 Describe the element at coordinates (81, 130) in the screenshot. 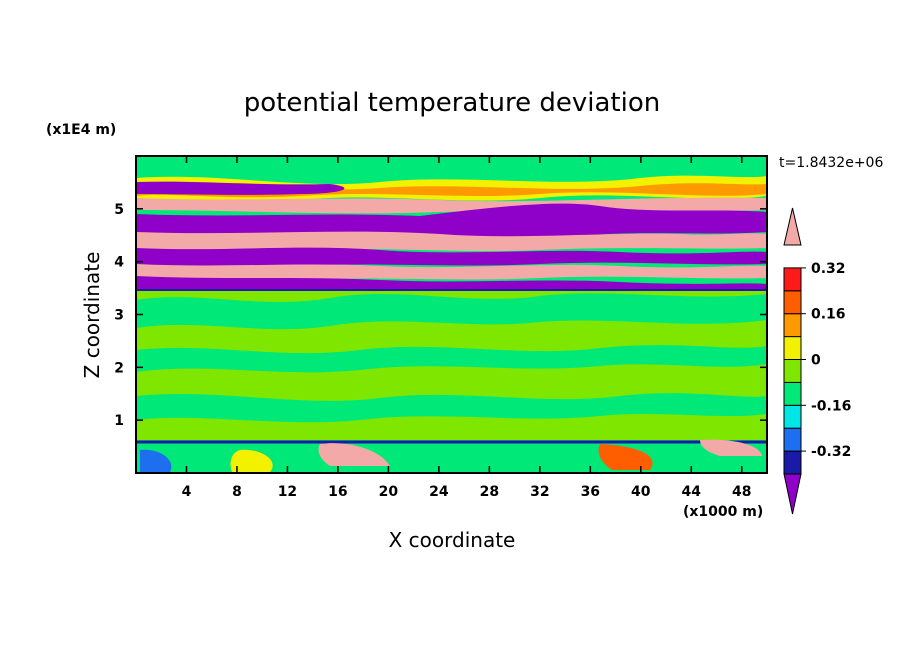

I see `y-units-label: (x1E4 m)` at that location.